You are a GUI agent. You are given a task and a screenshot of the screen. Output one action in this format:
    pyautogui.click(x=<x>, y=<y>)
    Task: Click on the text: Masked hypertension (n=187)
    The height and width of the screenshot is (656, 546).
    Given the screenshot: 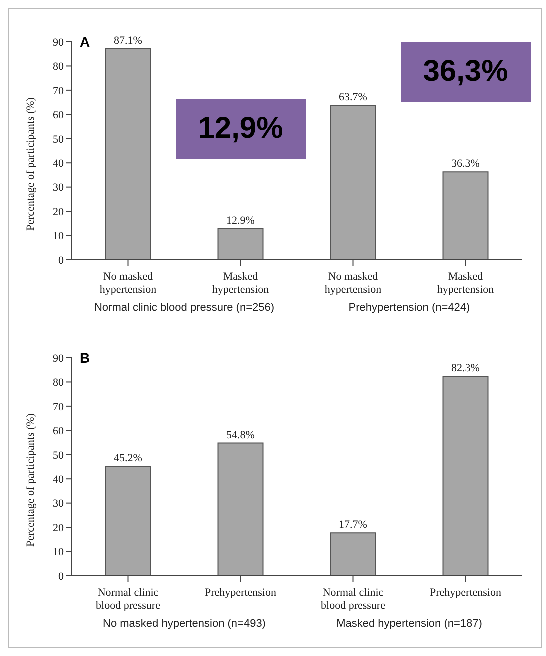 What is the action you would take?
    pyautogui.click(x=410, y=624)
    